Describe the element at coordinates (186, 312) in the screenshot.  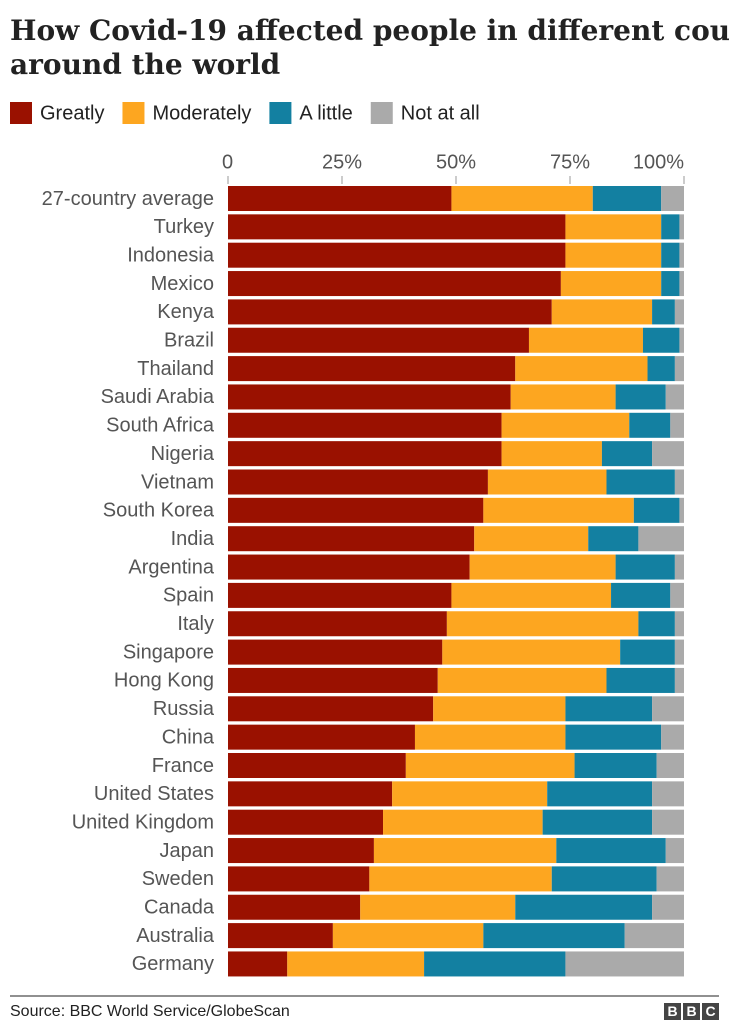
I see `category-label: Kenya` at that location.